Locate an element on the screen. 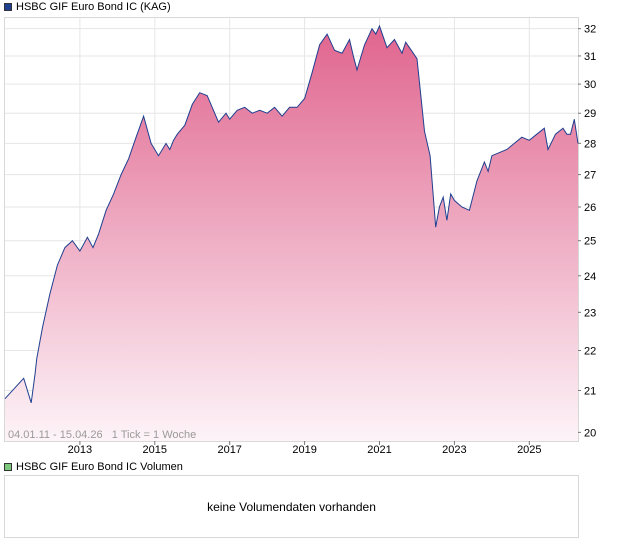  x-axis-ticks: 2013 2015 2017 2019 2021 2023 2025 is located at coordinates (305, 448).